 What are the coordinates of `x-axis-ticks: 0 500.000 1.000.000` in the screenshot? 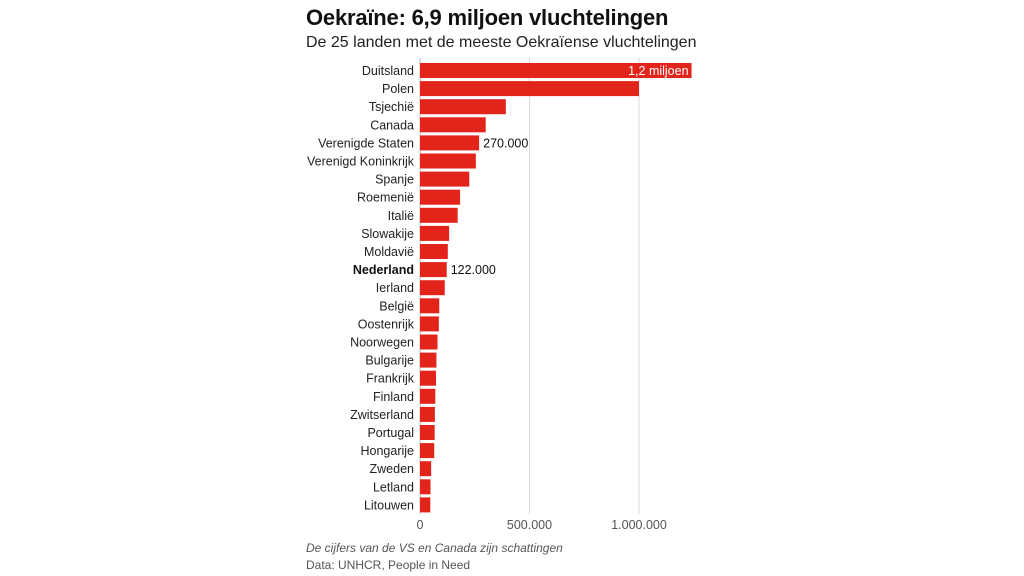 It's located at (542, 525).